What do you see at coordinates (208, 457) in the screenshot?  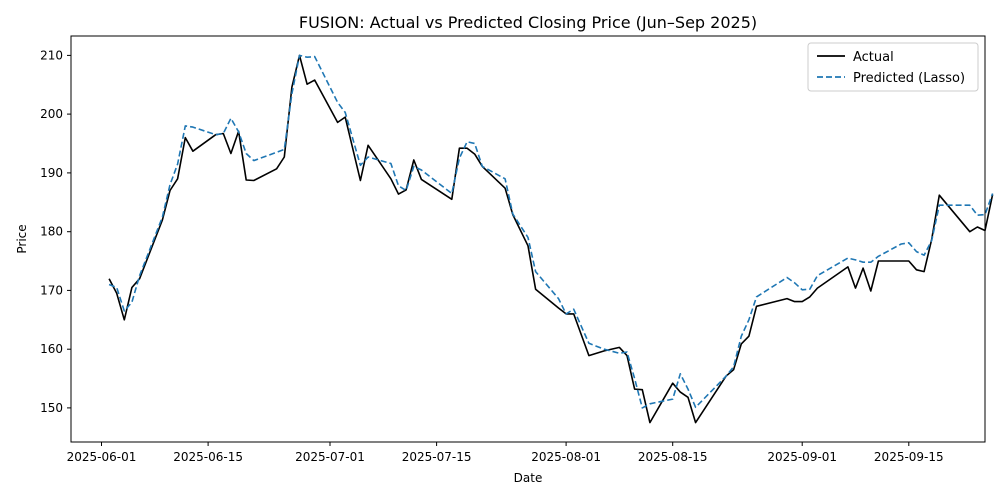 I see `x-tick-label: 2025-06-15` at bounding box center [208, 457].